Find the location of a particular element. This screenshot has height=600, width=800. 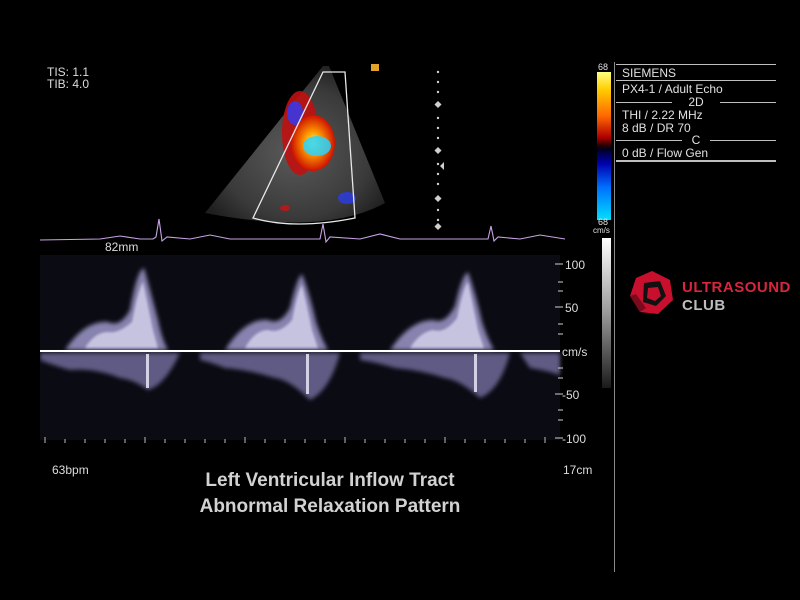

thi-label: THI / 2.22 MHz is located at coordinates (662, 115).